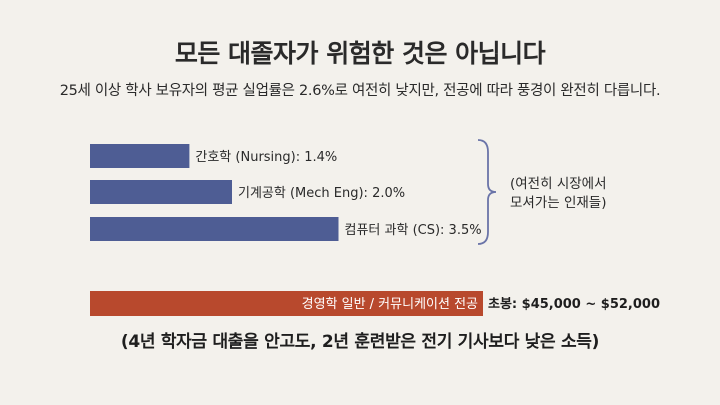 This screenshot has width=720, height=405. Describe the element at coordinates (558, 193) in the screenshot. I see `bracket-annotation: (여전히 시장에서 모셔가는 인재들)` at that location.